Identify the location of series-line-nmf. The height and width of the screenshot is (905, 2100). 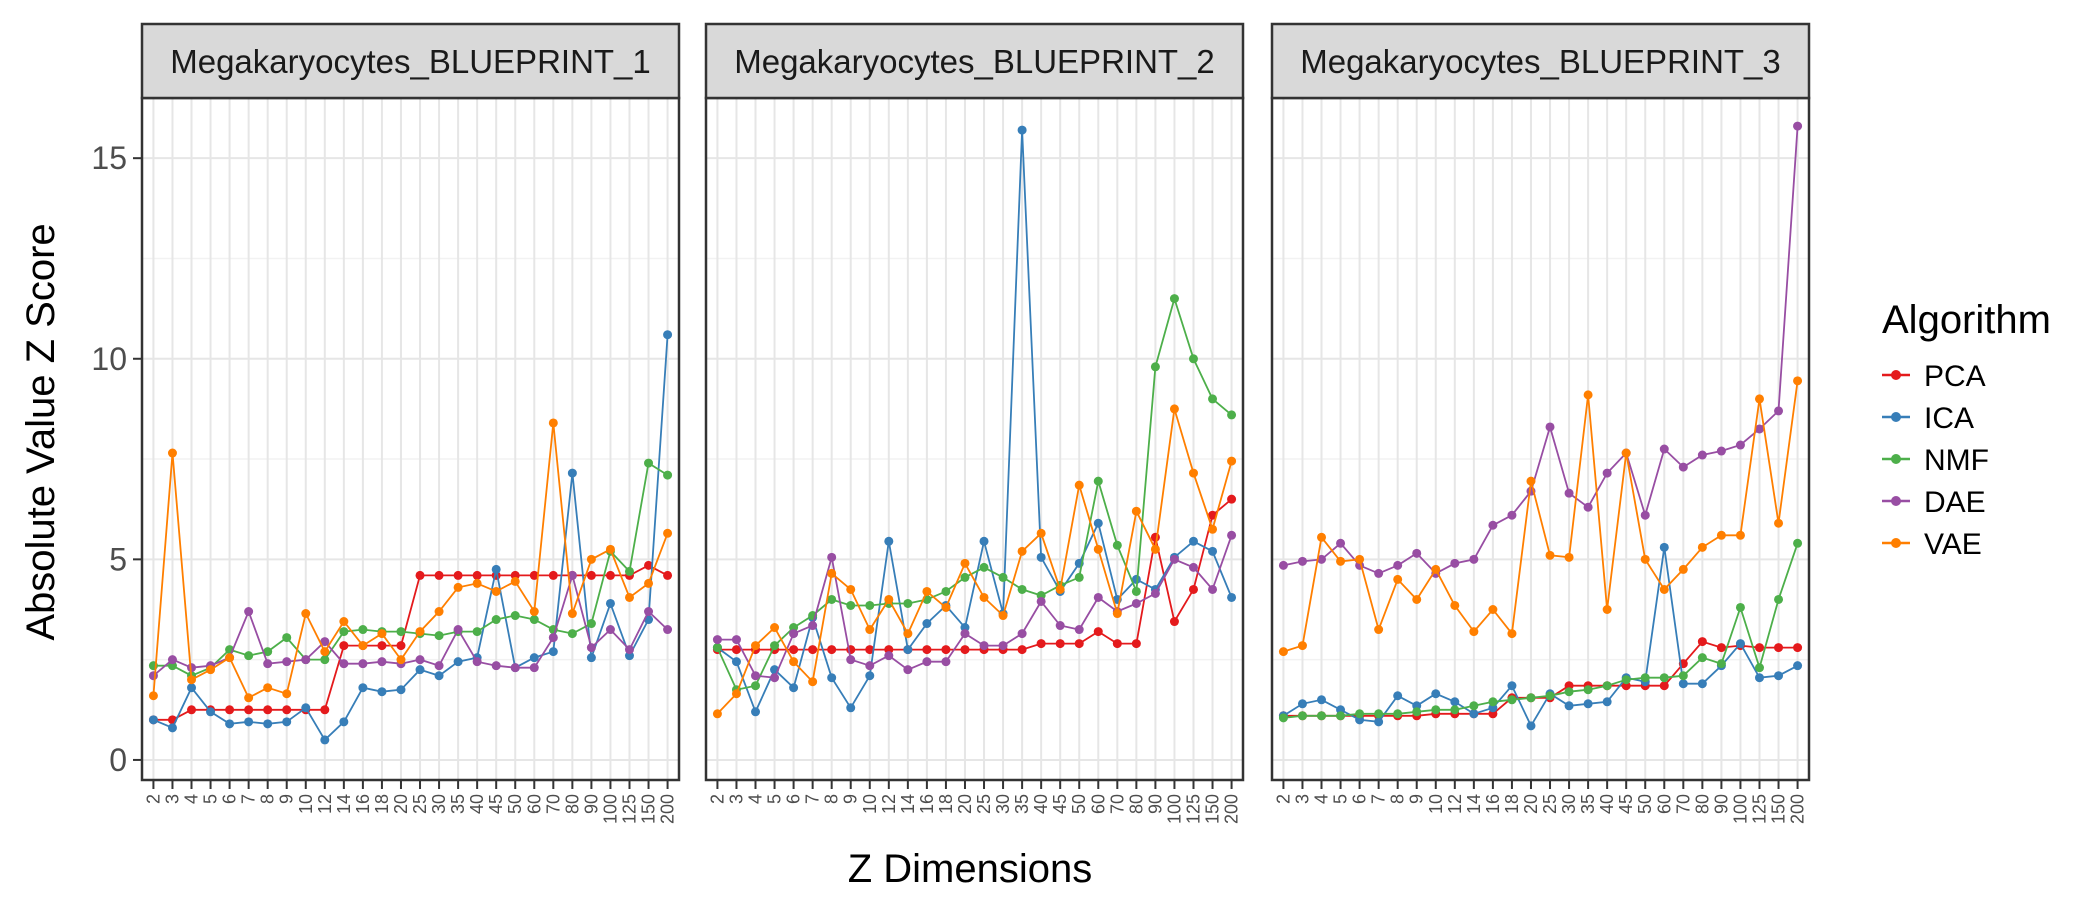
(411, 569).